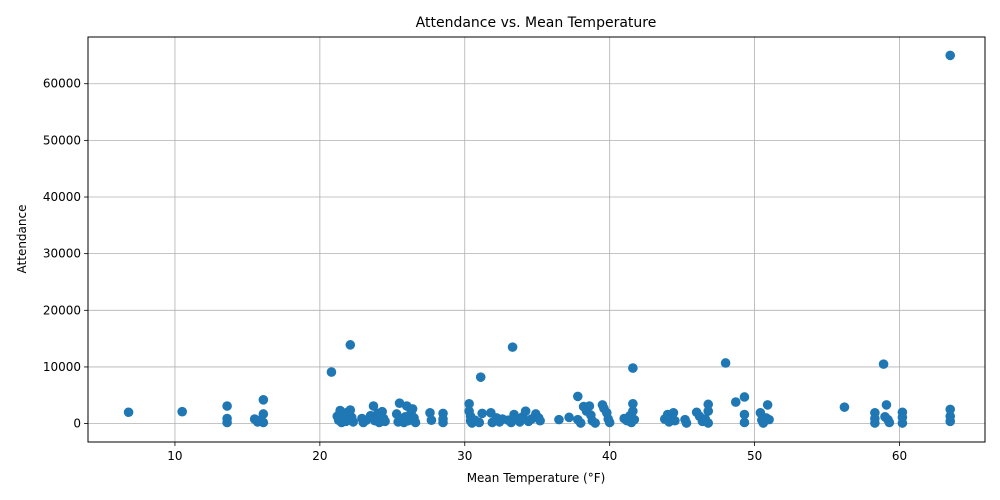 Image resolution: width=1000 pixels, height=500 pixels. What do you see at coordinates (62, 310) in the screenshot?
I see `y-tick-label: 20000` at bounding box center [62, 310].